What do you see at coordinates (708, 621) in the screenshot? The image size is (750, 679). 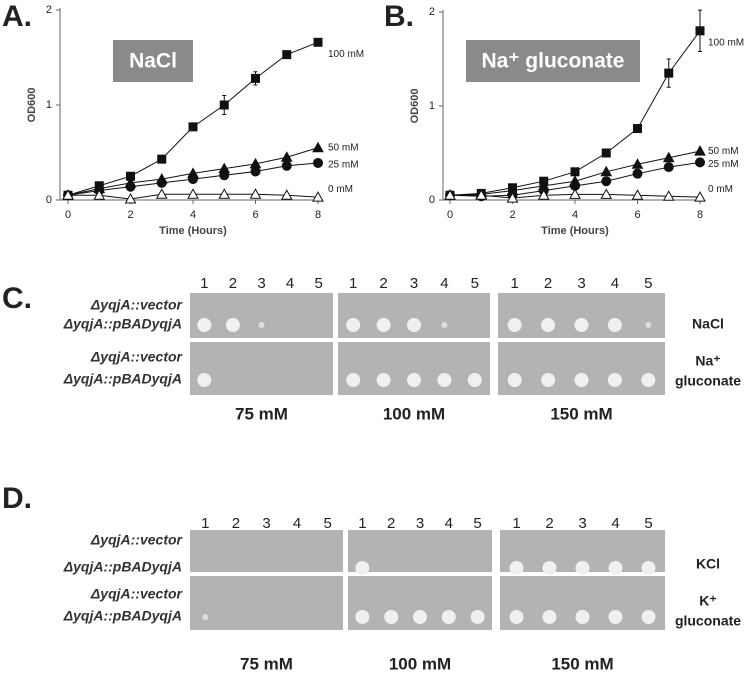 I see `condition-label: gluconate` at bounding box center [708, 621].